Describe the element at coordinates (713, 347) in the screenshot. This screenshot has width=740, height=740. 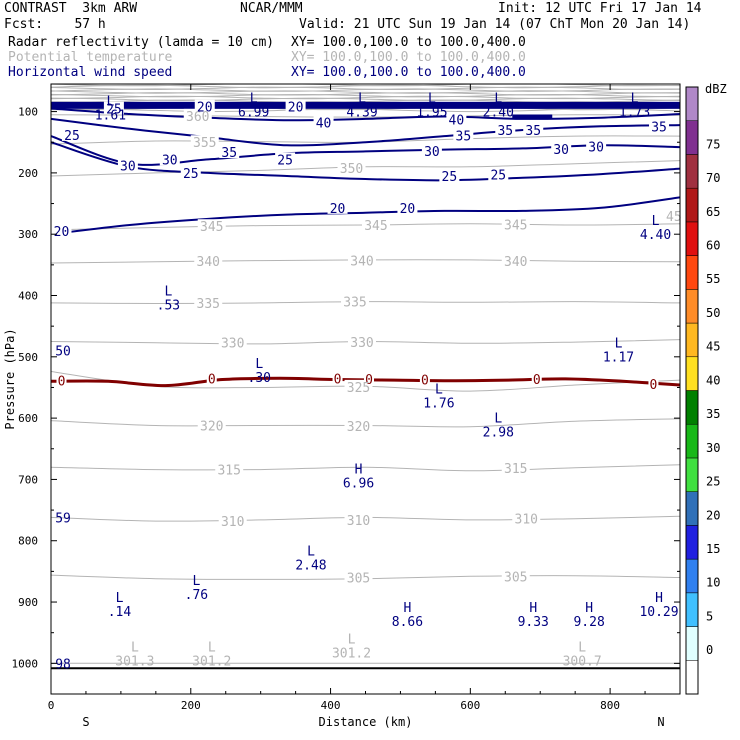
I see `colorbar-tick-label: 45` at that location.